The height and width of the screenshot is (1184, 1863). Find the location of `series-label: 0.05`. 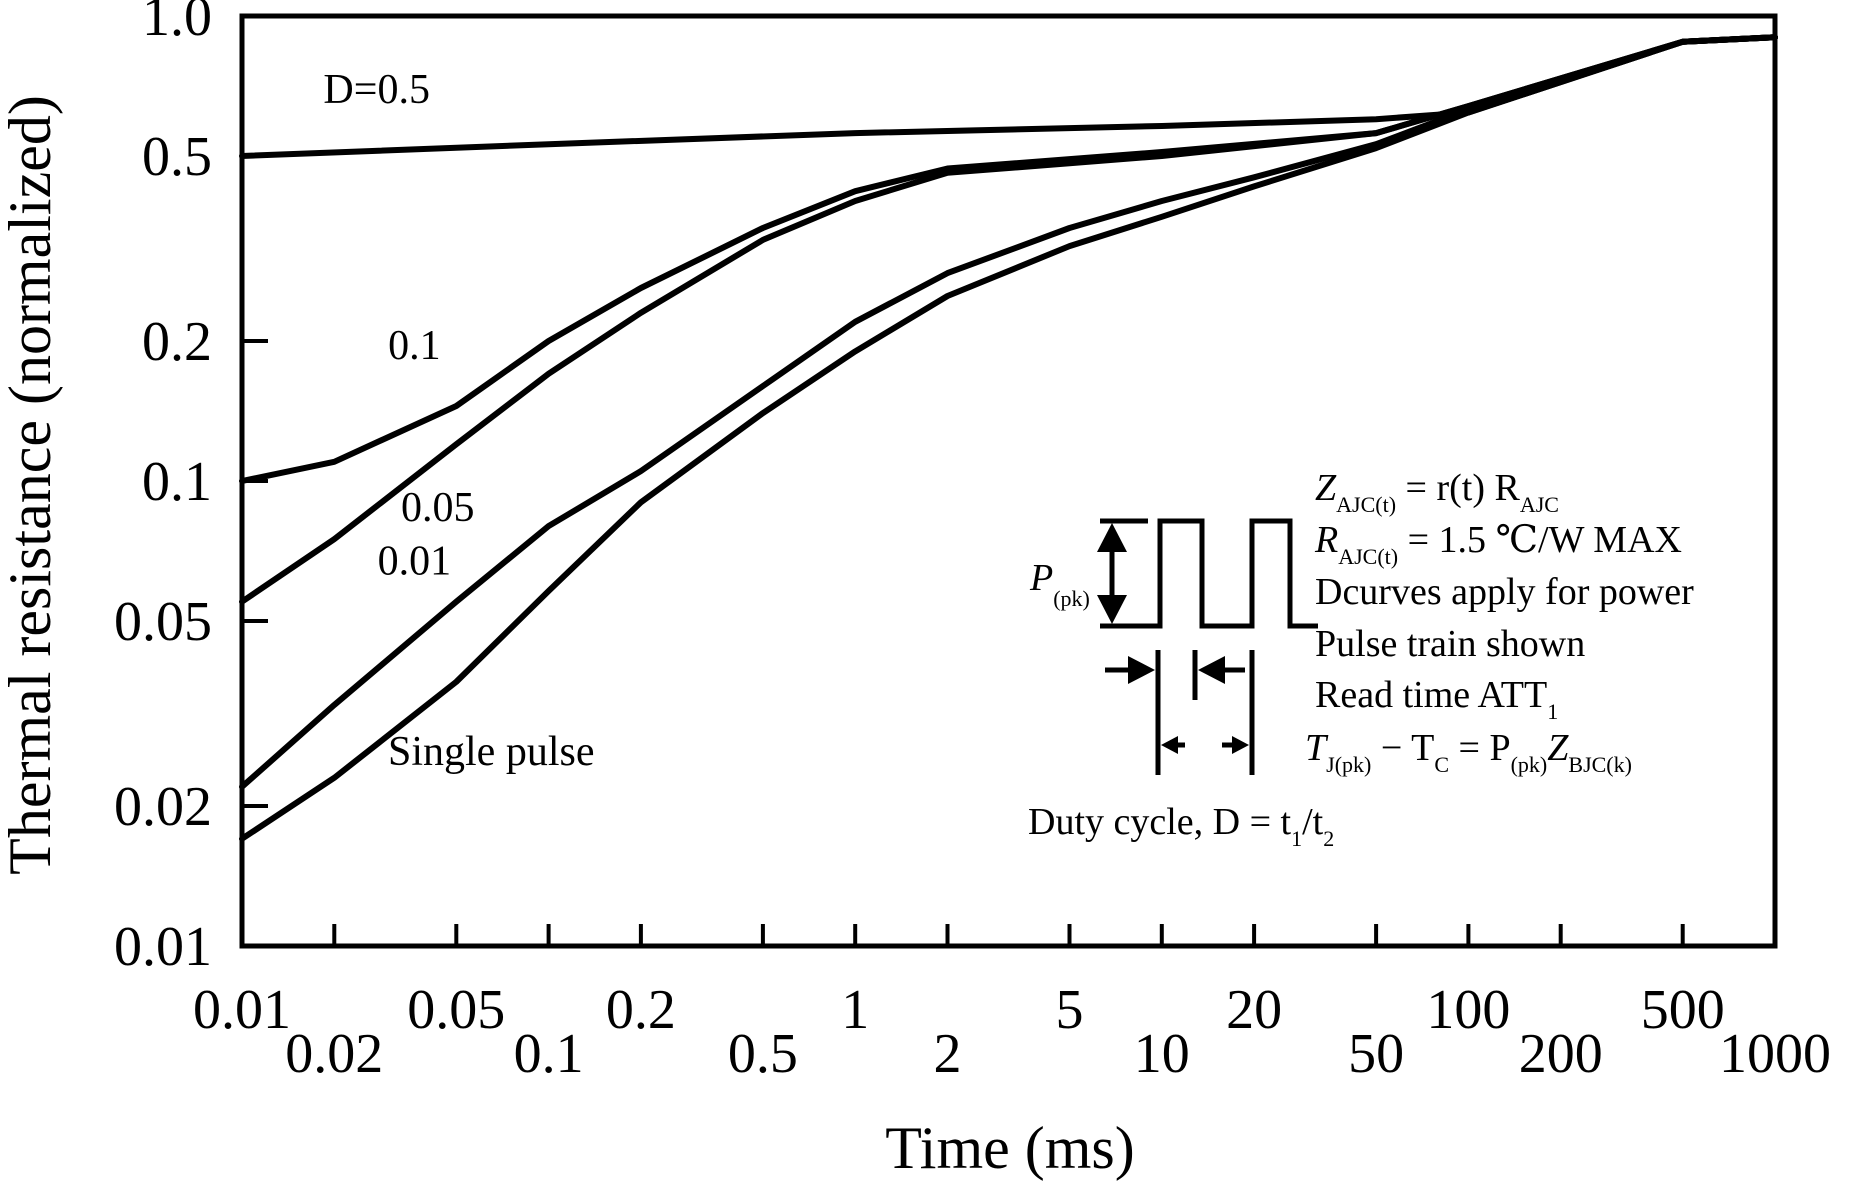

series-label: 0.05 is located at coordinates (438, 508).